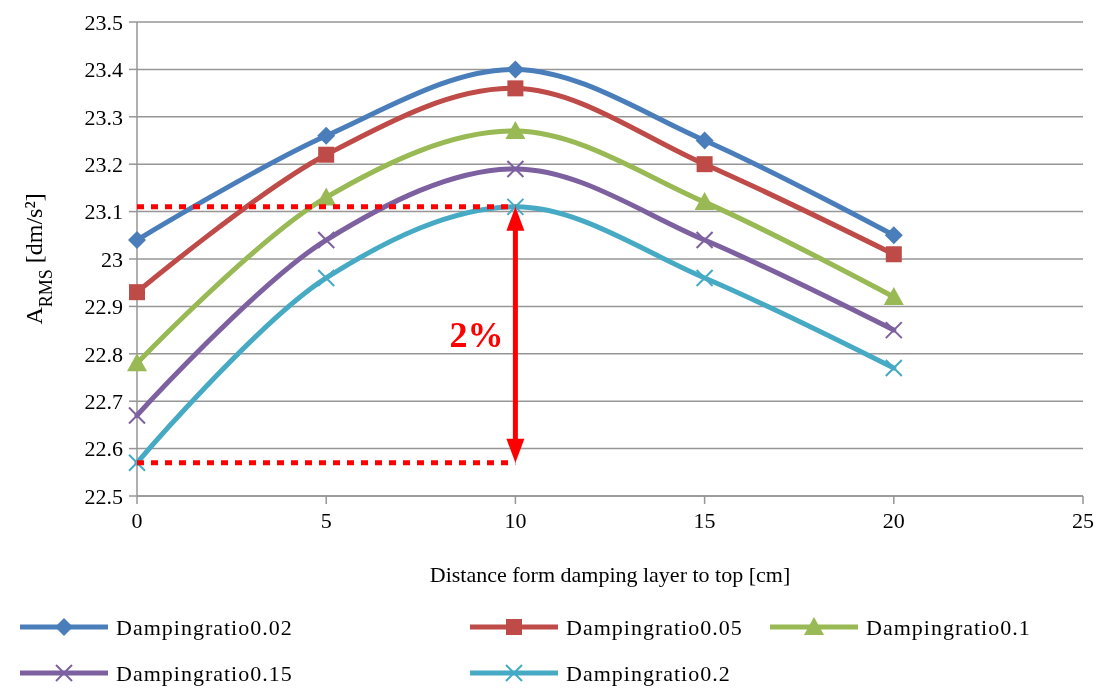  Describe the element at coordinates (103, 496) in the screenshot. I see `y-tick-label: 22.5` at that location.